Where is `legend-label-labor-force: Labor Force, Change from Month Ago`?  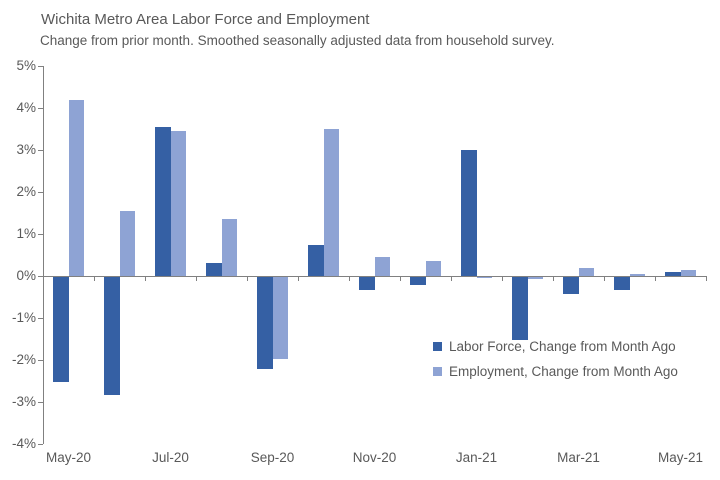
legend-label-labor-force: Labor Force, Change from Month Ago is located at coordinates (562, 346).